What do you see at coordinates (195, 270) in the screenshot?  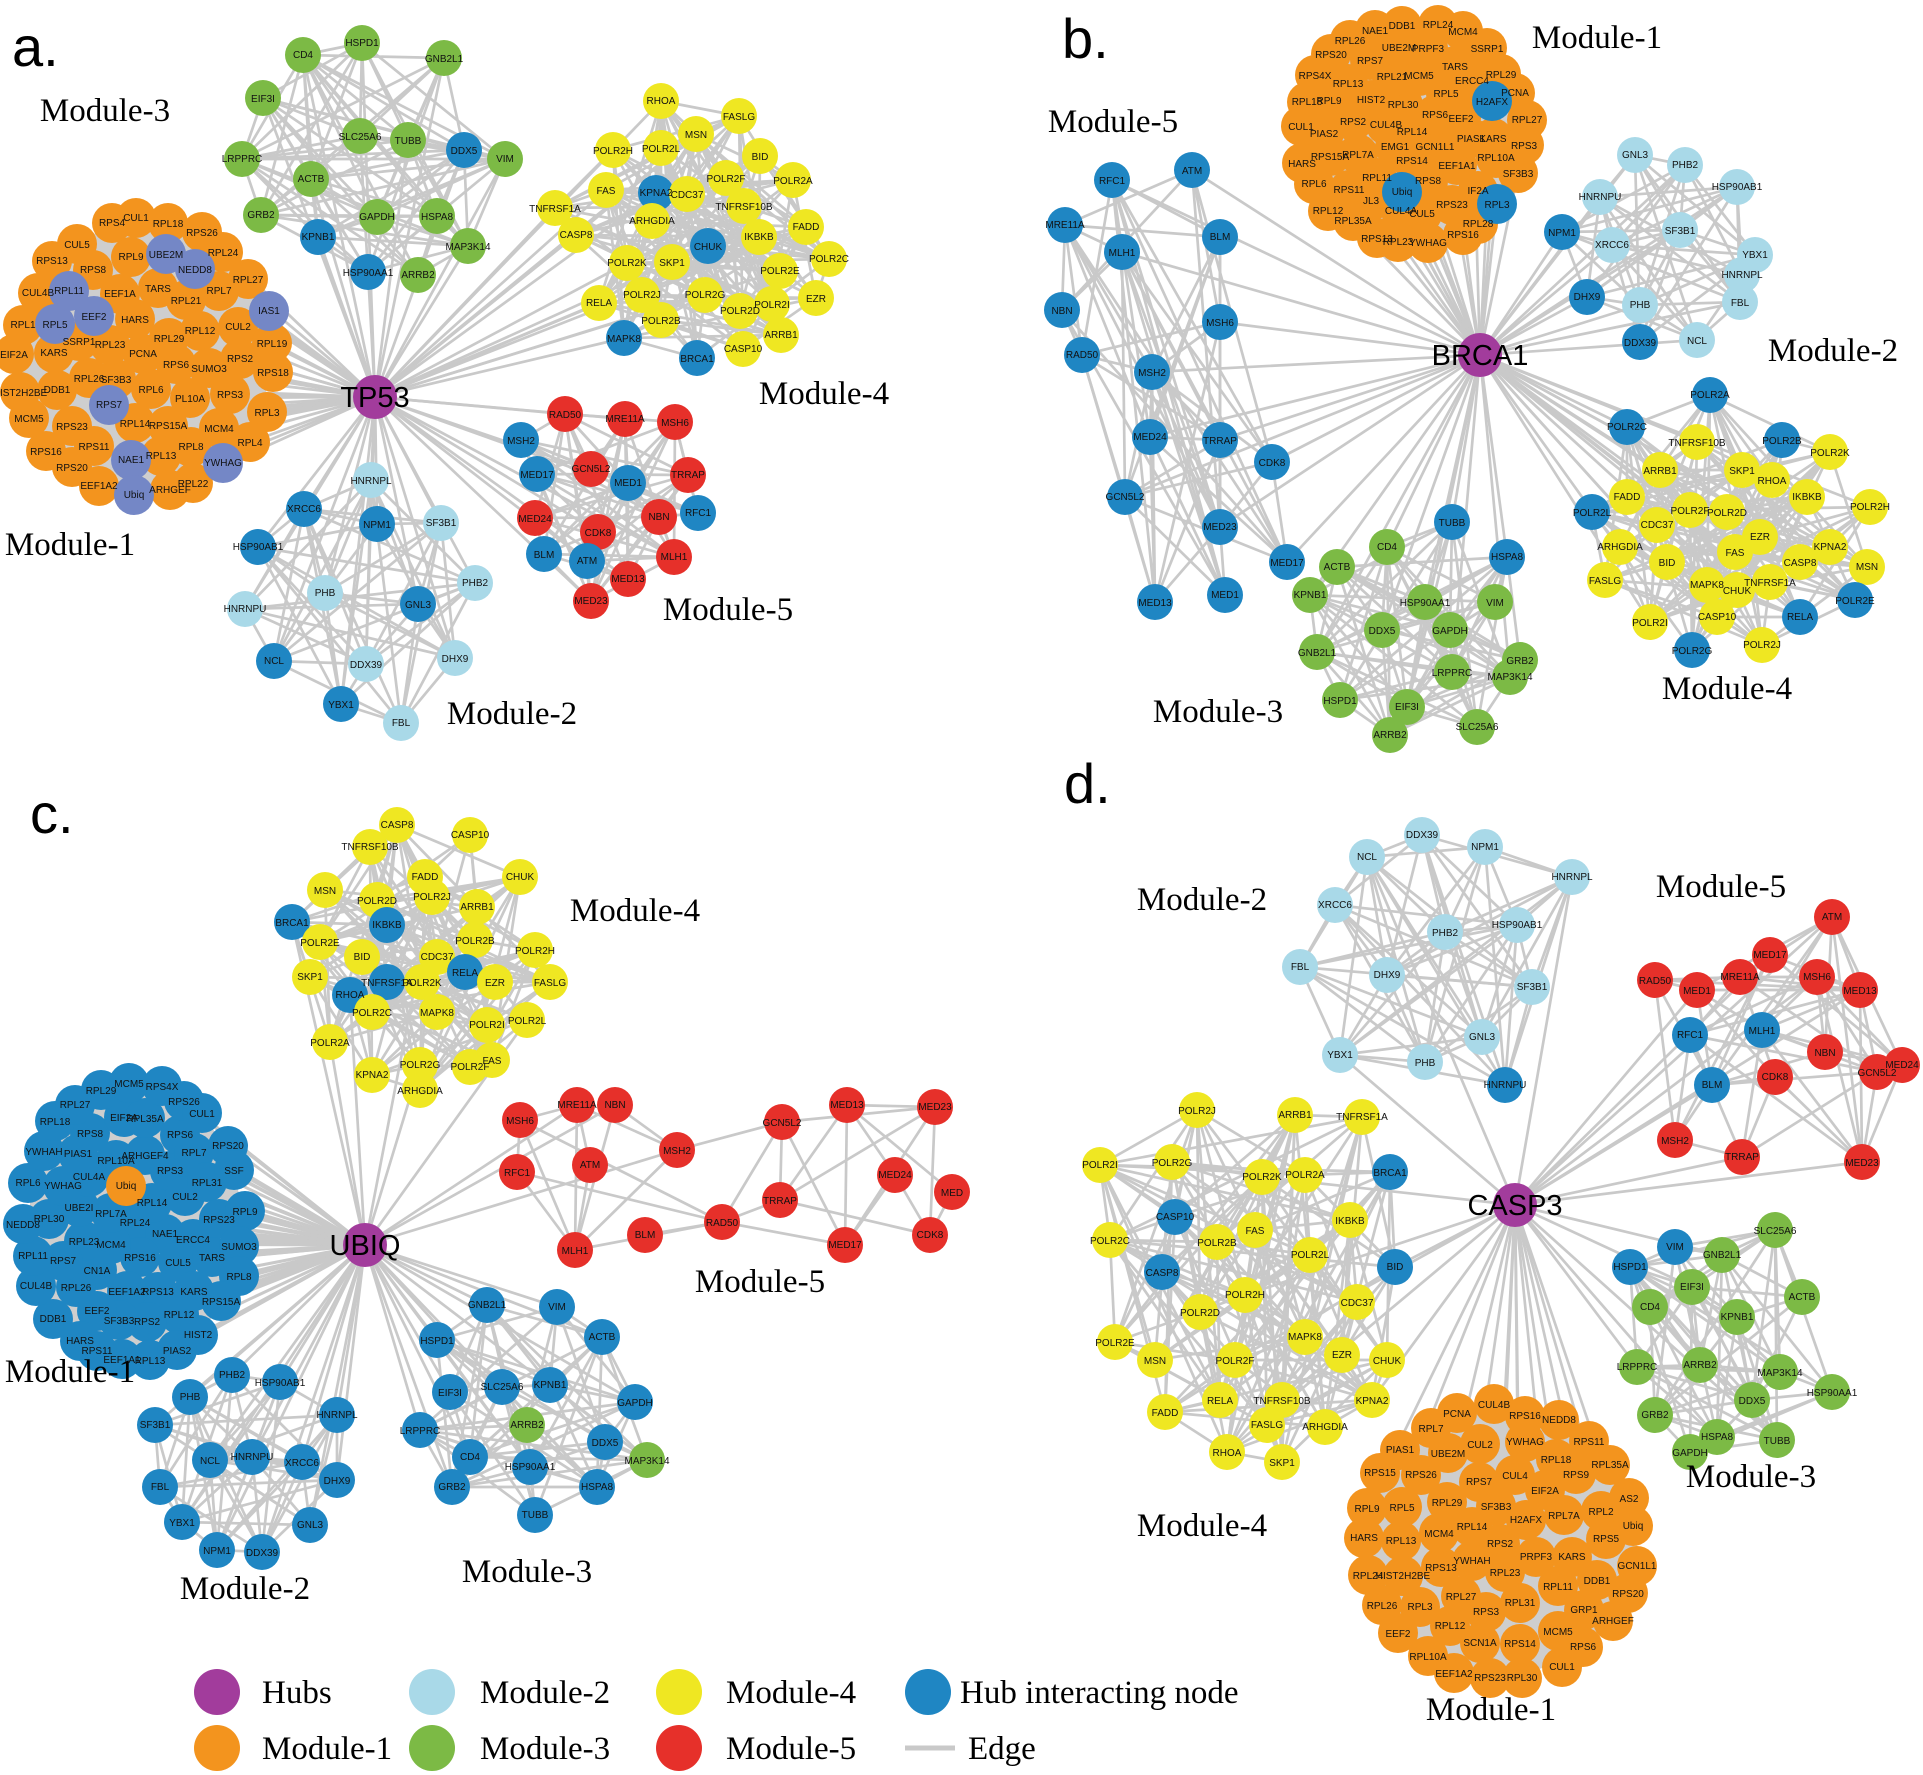 I see `svg-text: NEDD8` at bounding box center [195, 270].